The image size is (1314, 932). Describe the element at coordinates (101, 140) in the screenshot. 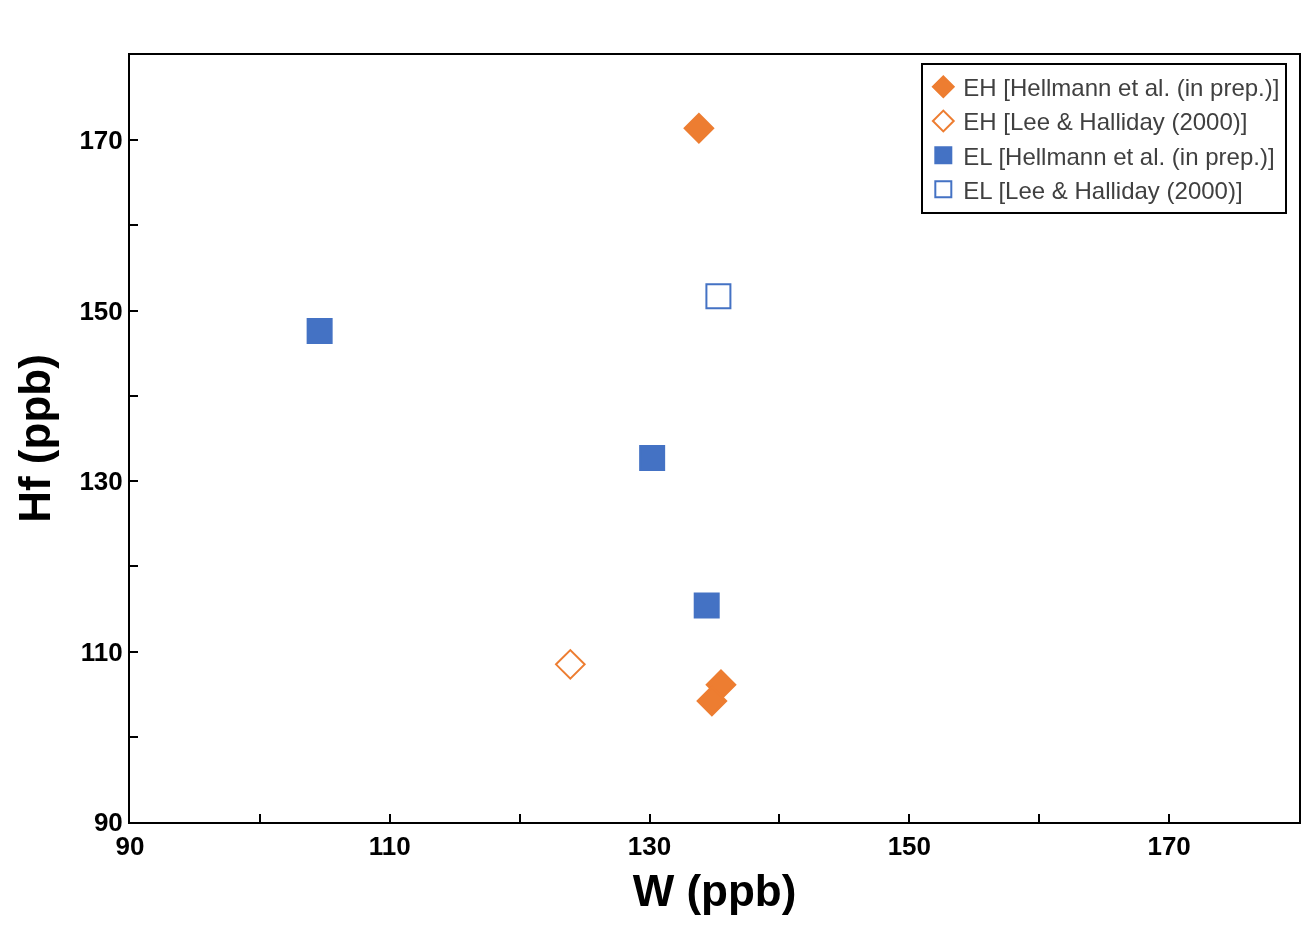

I see `y-tick-label: 170` at that location.